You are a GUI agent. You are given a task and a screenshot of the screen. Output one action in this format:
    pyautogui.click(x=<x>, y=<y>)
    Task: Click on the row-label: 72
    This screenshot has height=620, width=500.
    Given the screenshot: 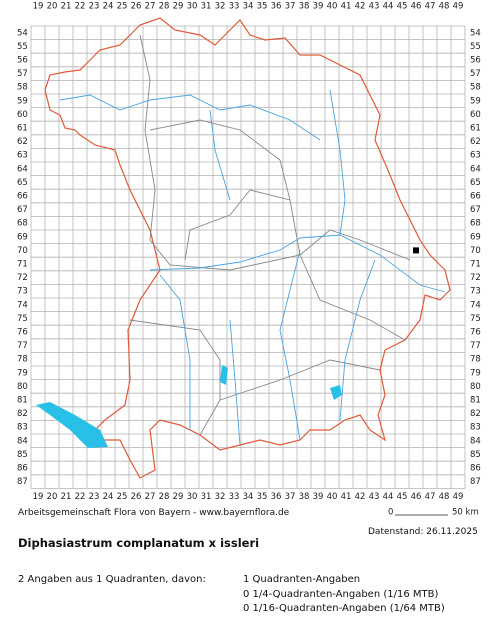 What is the action you would take?
    pyautogui.click(x=22, y=278)
    